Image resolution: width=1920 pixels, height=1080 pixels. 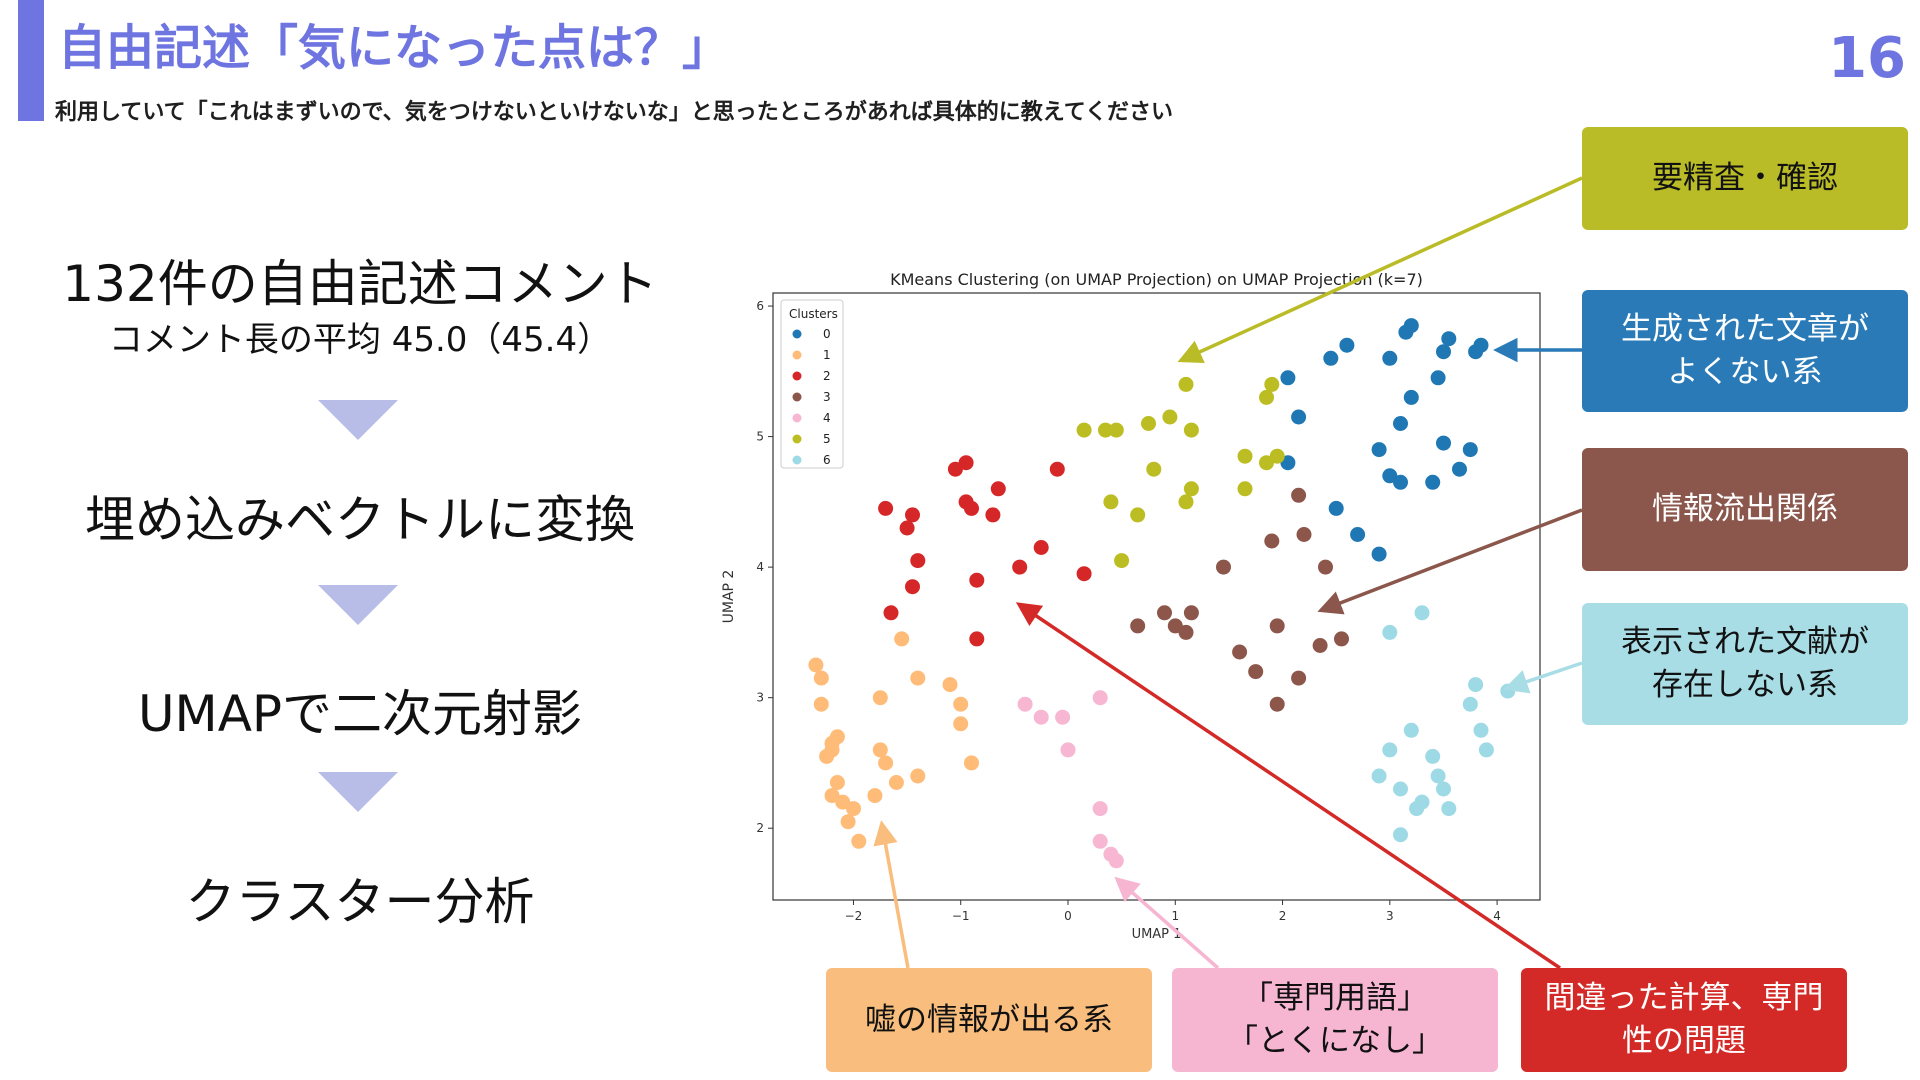 I want to click on x-tick-label: 0, so click(x=1068, y=916).